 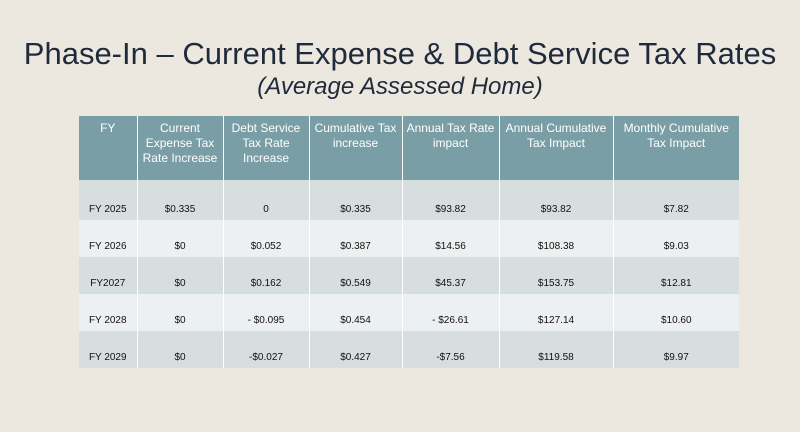 What do you see at coordinates (266, 148) in the screenshot?
I see `header-debt-service-tax-rate-increase: Debt Service Tax Rate Increase` at bounding box center [266, 148].